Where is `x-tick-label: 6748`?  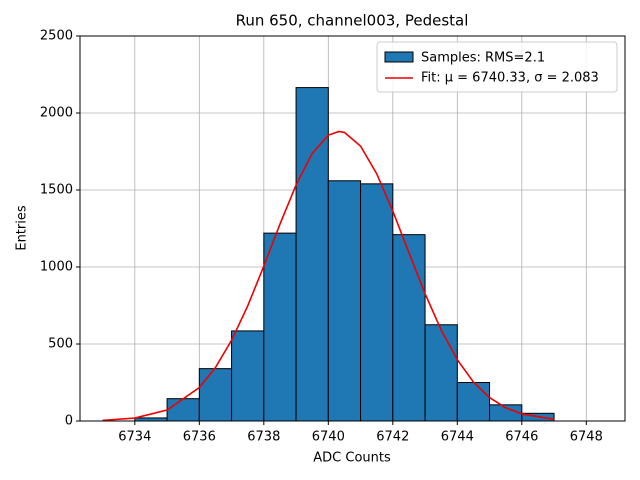
x-tick-label: 6748 is located at coordinates (586, 437).